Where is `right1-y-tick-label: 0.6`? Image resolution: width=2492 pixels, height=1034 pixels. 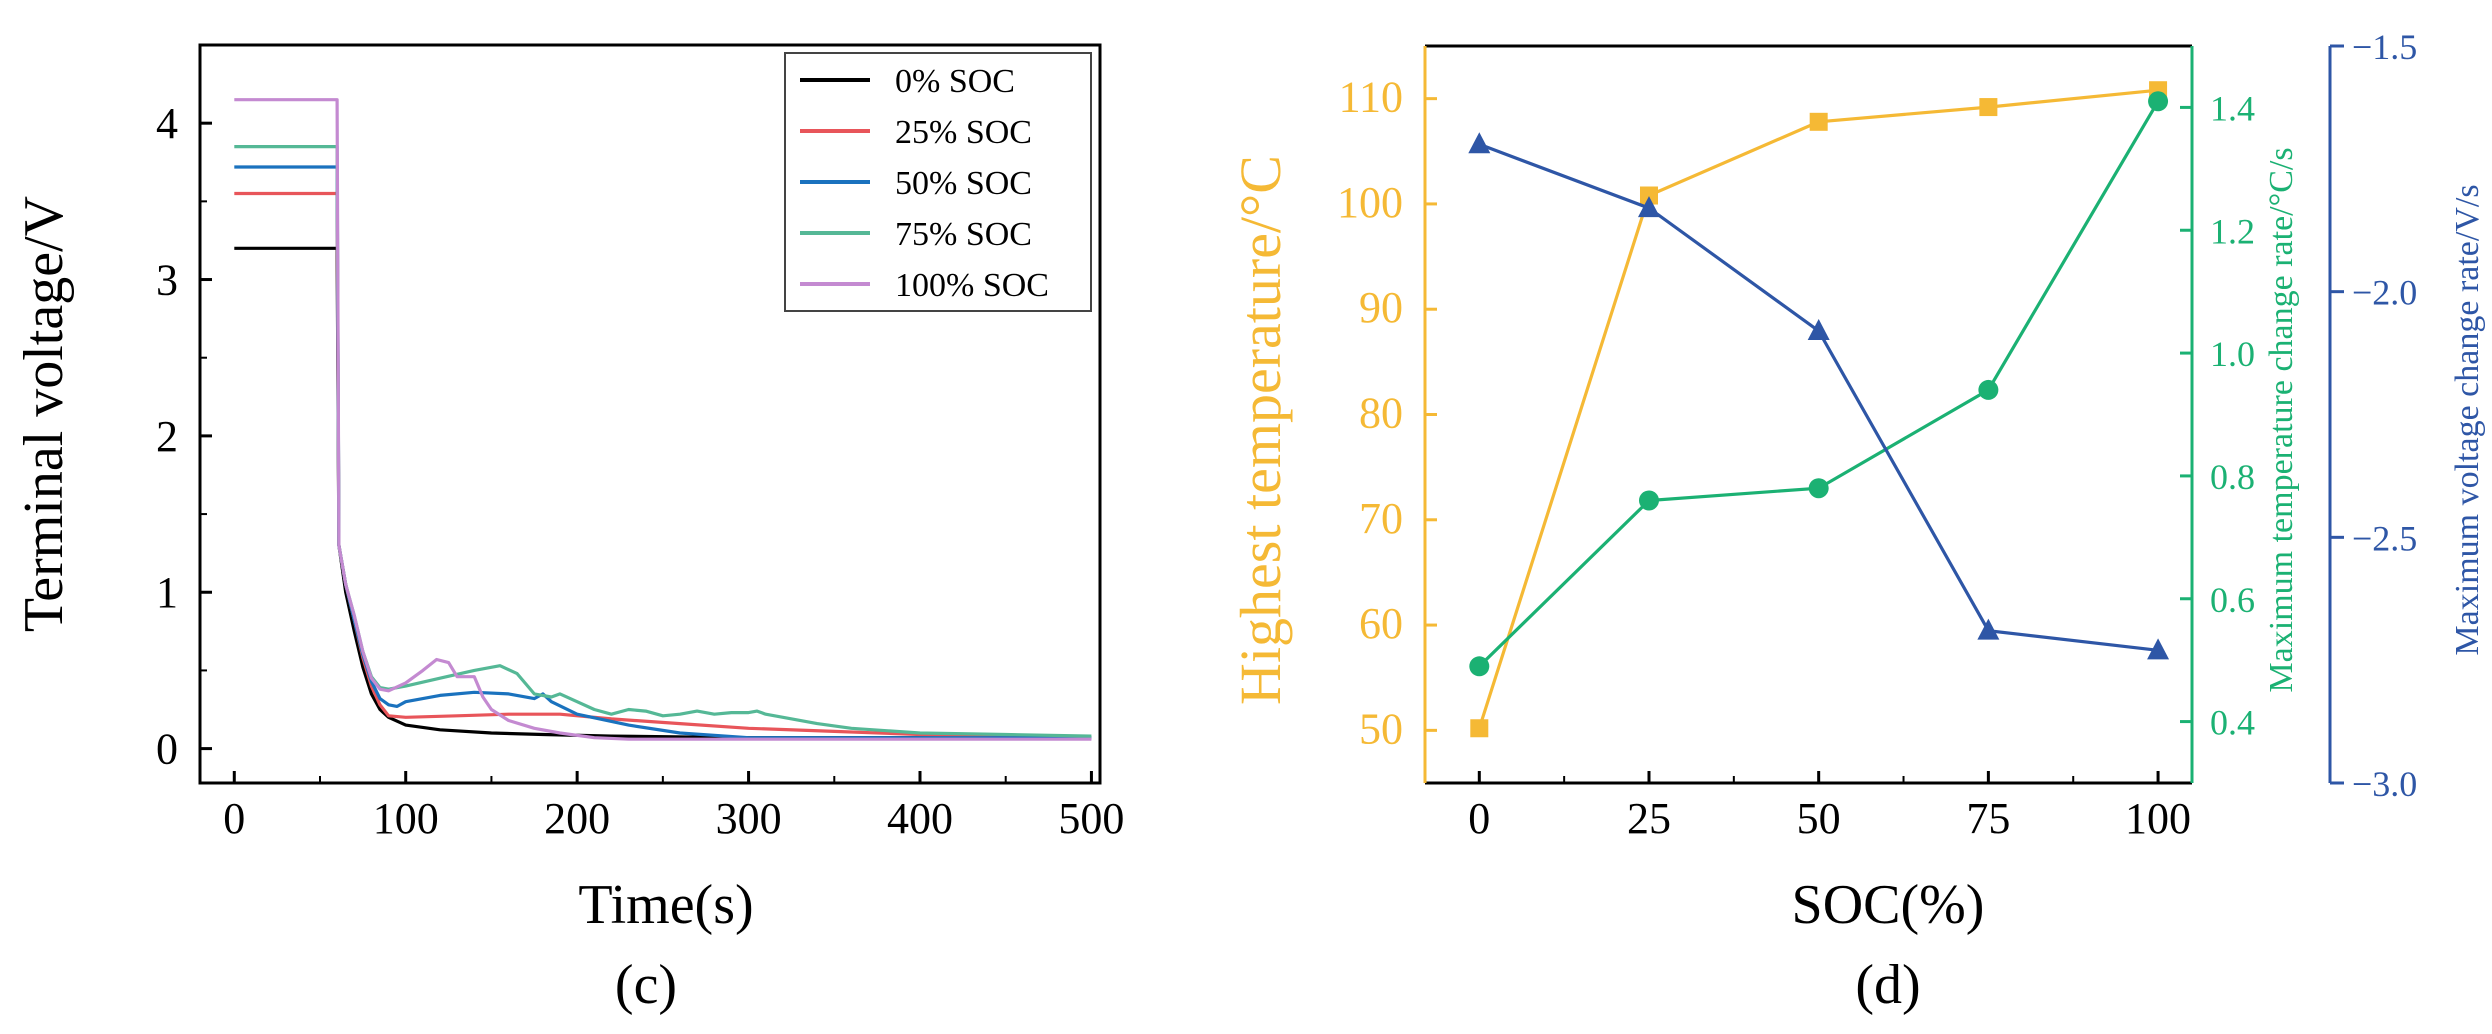
right1-y-tick-label: 0.6 is located at coordinates (2232, 600).